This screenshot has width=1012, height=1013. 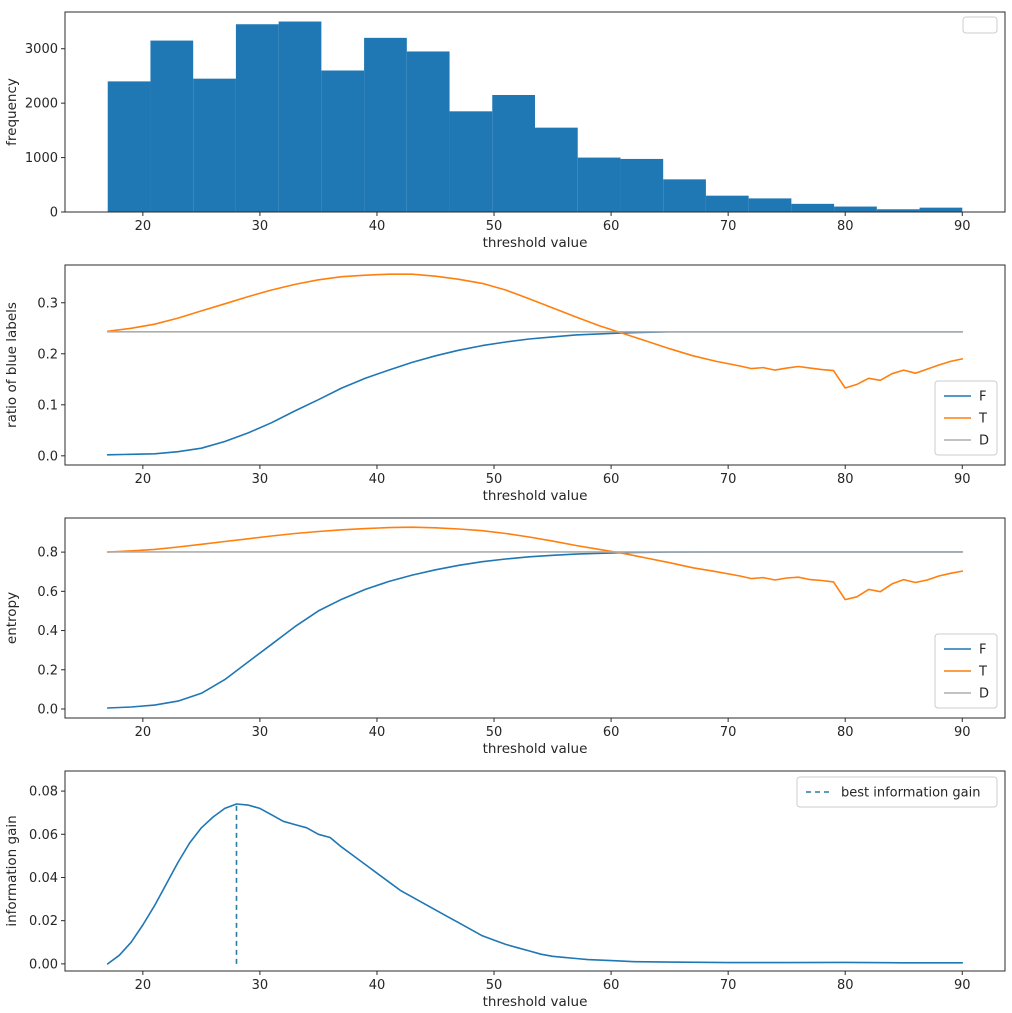 I want to click on y-axis-label: entropy, so click(x=12, y=618).